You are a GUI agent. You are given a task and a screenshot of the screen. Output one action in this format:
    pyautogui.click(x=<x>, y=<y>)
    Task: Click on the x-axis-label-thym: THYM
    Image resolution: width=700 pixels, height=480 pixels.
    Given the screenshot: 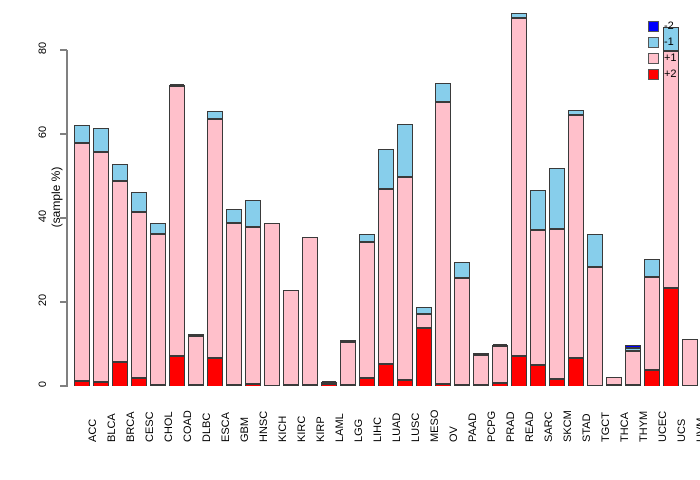 What is the action you would take?
    pyautogui.click(x=644, y=426)
    